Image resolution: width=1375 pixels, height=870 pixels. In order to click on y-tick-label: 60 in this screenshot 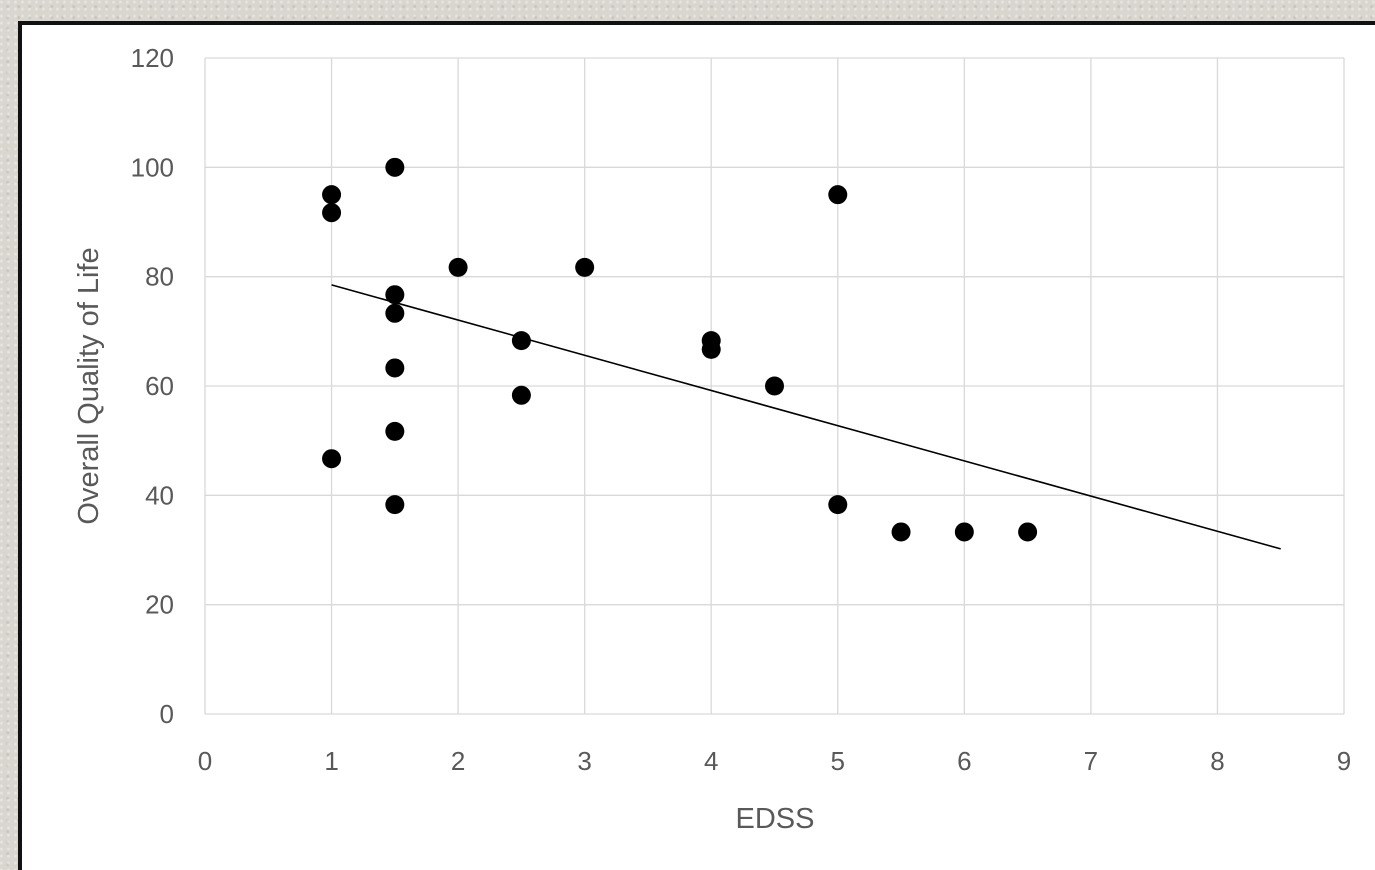, I will do `click(159, 386)`.